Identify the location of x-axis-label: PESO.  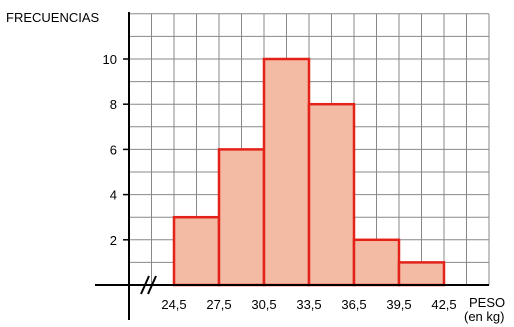
(487, 302).